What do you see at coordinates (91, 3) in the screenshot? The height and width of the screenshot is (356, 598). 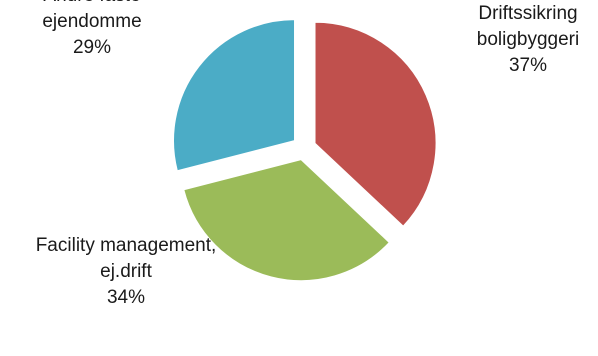 I see `pie-slice-category: Andre faste` at bounding box center [91, 3].